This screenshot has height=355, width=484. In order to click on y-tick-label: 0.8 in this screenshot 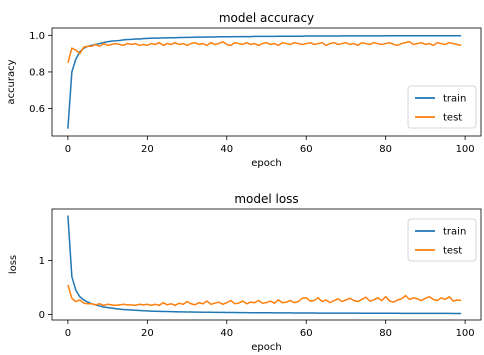, I will do `click(37, 72)`.